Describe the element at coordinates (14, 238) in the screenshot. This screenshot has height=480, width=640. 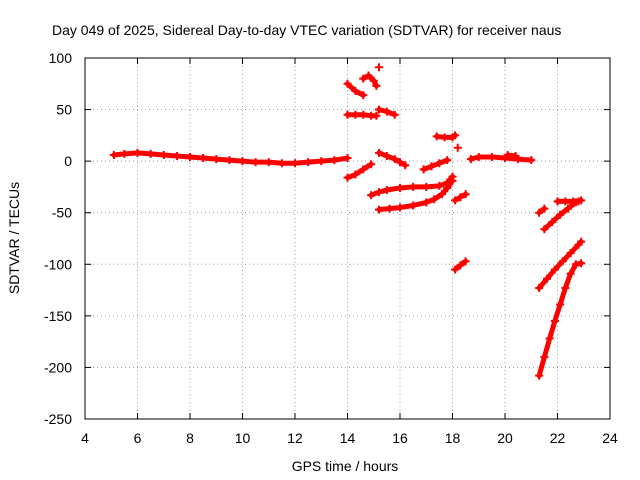
I see `y-axis-label: SDTVAR / TECUs` at that location.